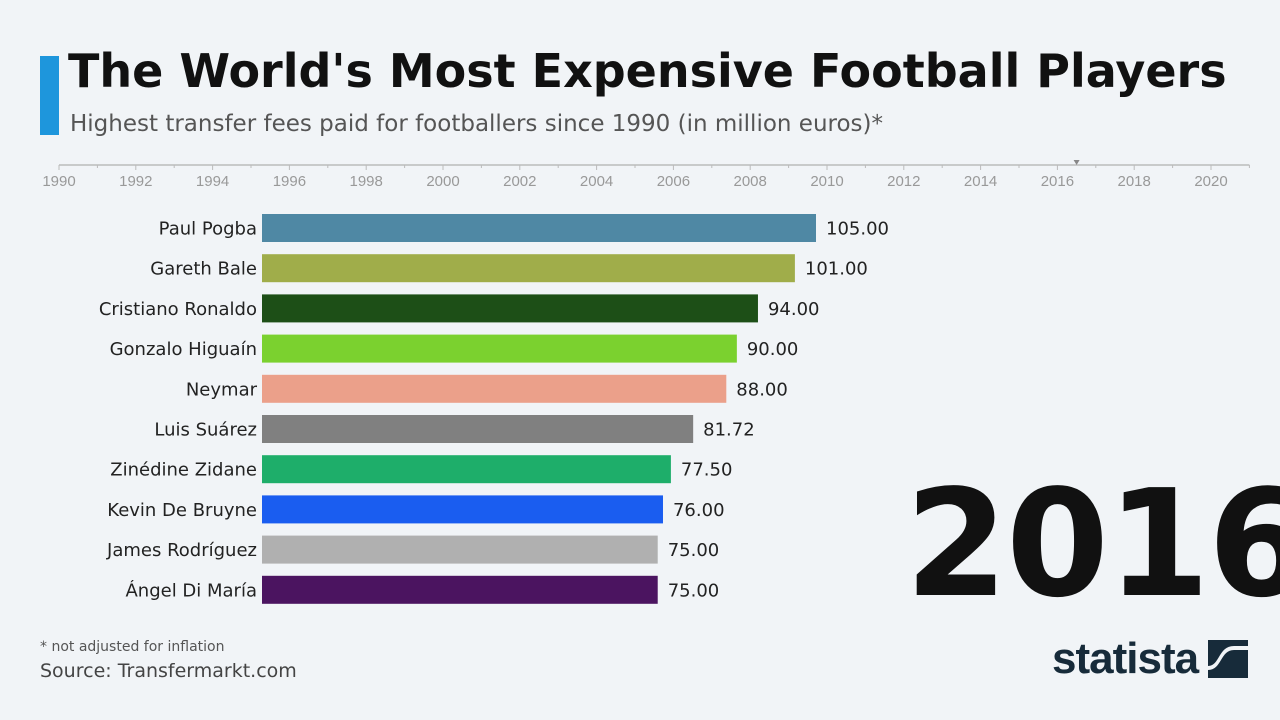  I want to click on timeline-tick-label: 2014, so click(980, 181).